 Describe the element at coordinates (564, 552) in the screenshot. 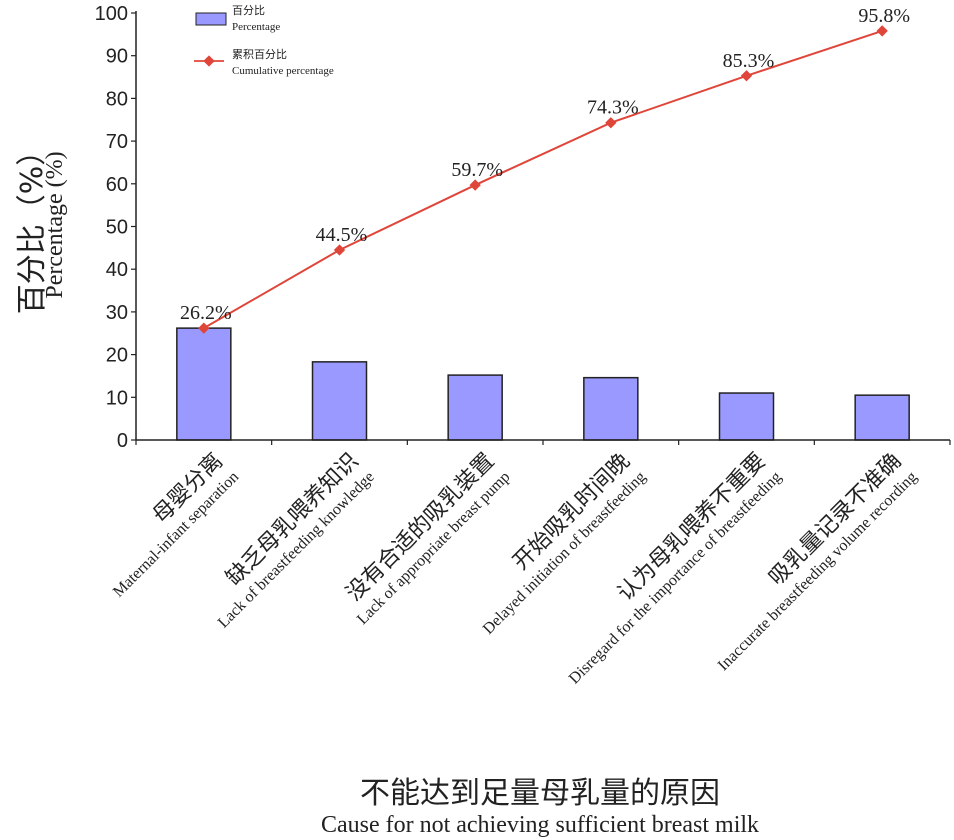

I see `x-category-label-en: Delayed initiation of breastfeeding` at that location.